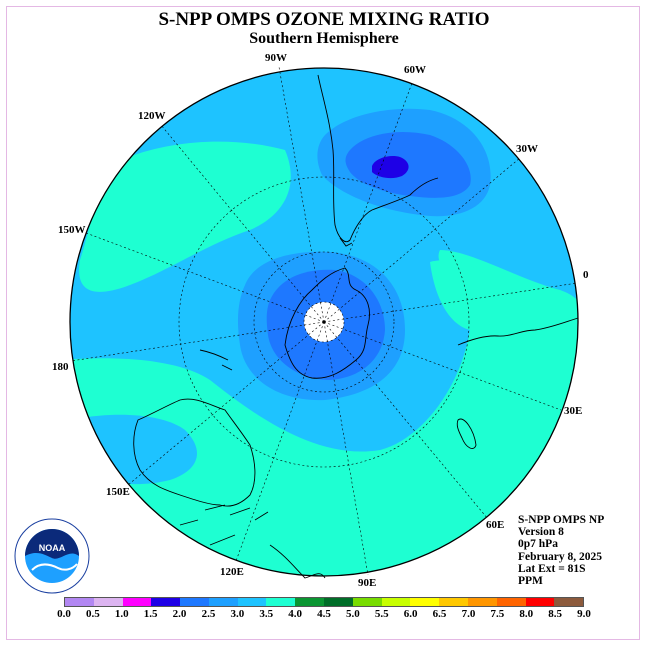  I want to click on colorbar-tick-label: 5.0, so click(353, 614).